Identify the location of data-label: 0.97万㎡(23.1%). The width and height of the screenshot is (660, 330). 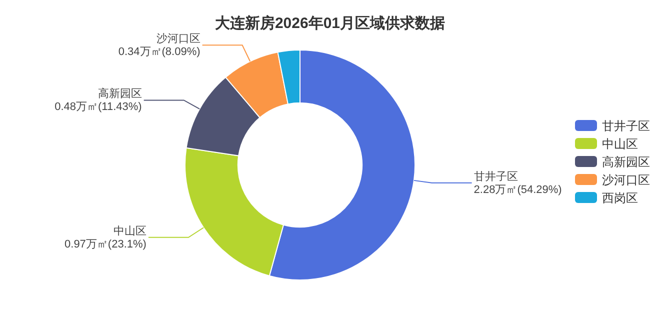
(105, 244).